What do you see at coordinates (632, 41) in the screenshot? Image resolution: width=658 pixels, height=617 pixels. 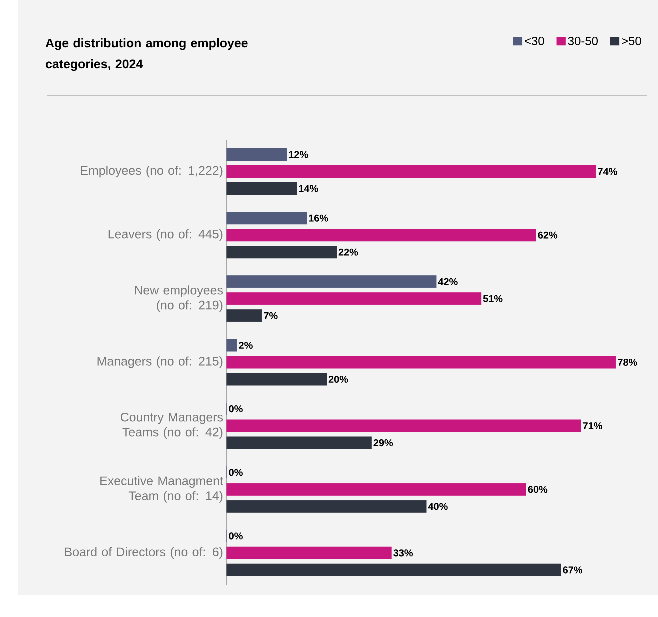 I see `legend-label: >50` at bounding box center [632, 41].